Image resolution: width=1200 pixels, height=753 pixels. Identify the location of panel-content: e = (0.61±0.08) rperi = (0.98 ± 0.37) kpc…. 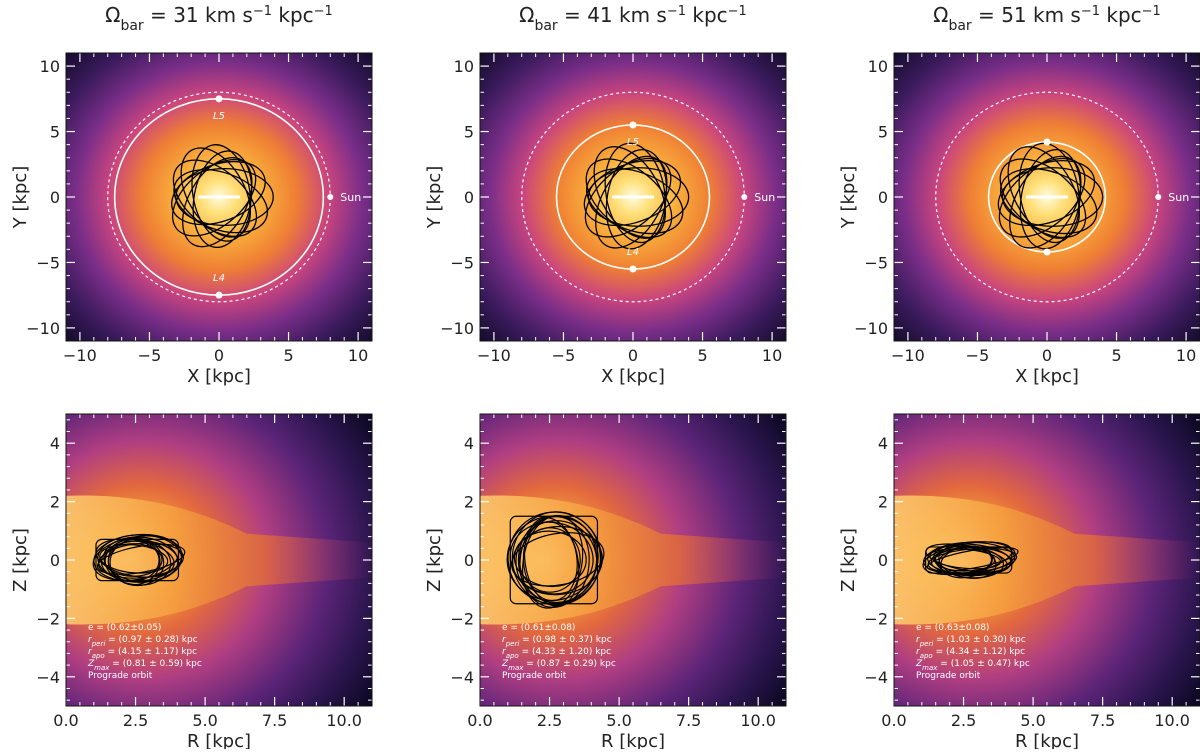
(633, 560).